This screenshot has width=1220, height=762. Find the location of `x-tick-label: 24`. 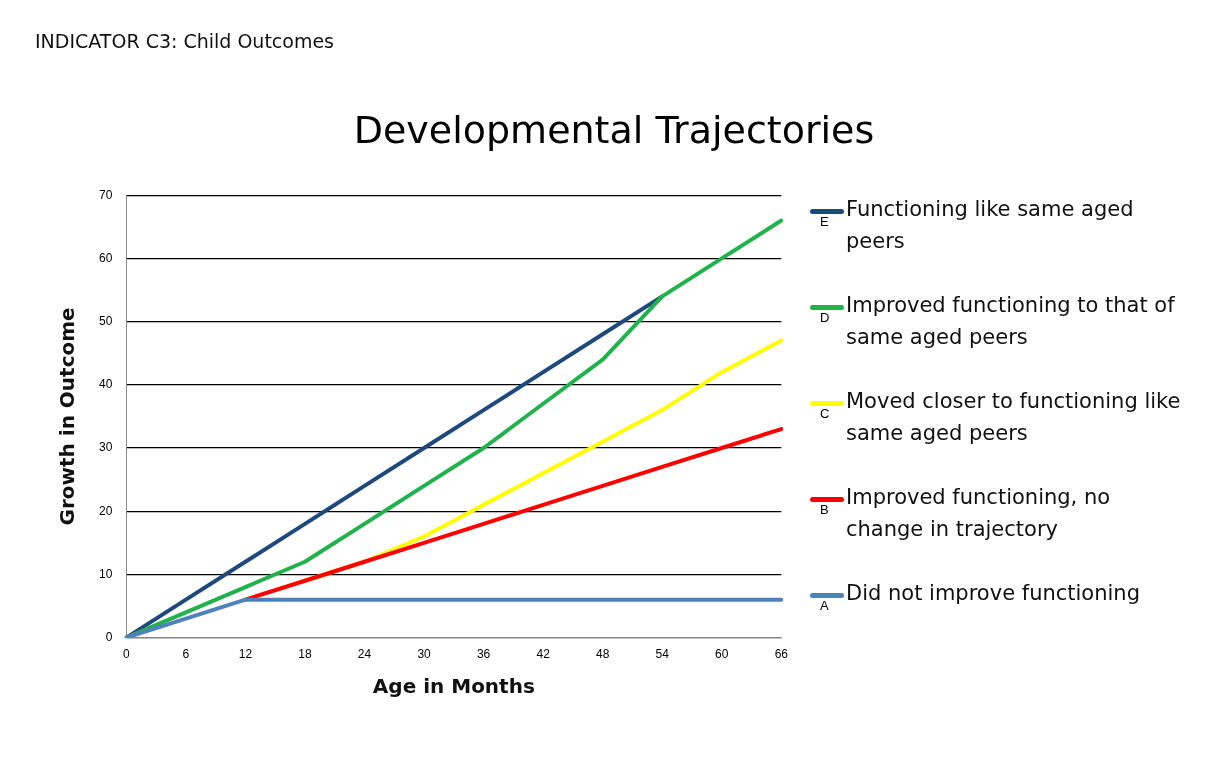

x-tick-label: 24 is located at coordinates (364, 654).